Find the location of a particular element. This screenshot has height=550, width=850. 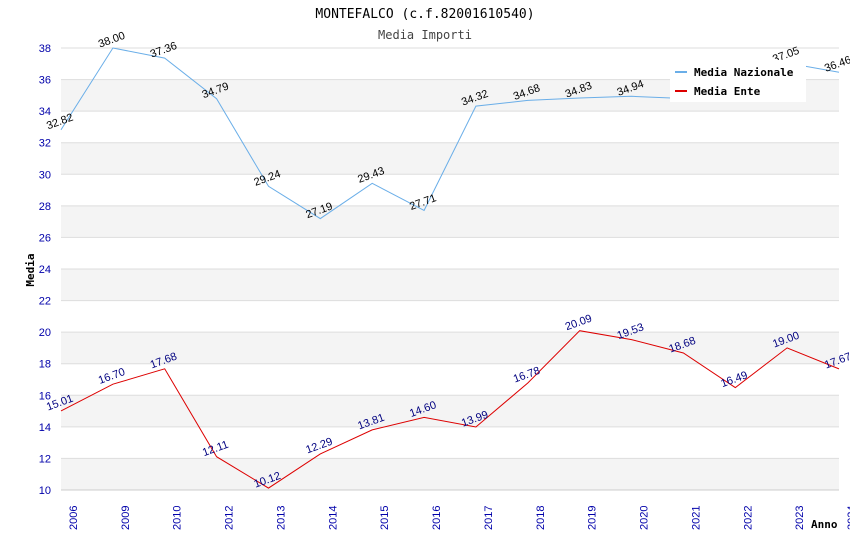

legend: Media Nazionale Media Ente is located at coordinates (738, 81).